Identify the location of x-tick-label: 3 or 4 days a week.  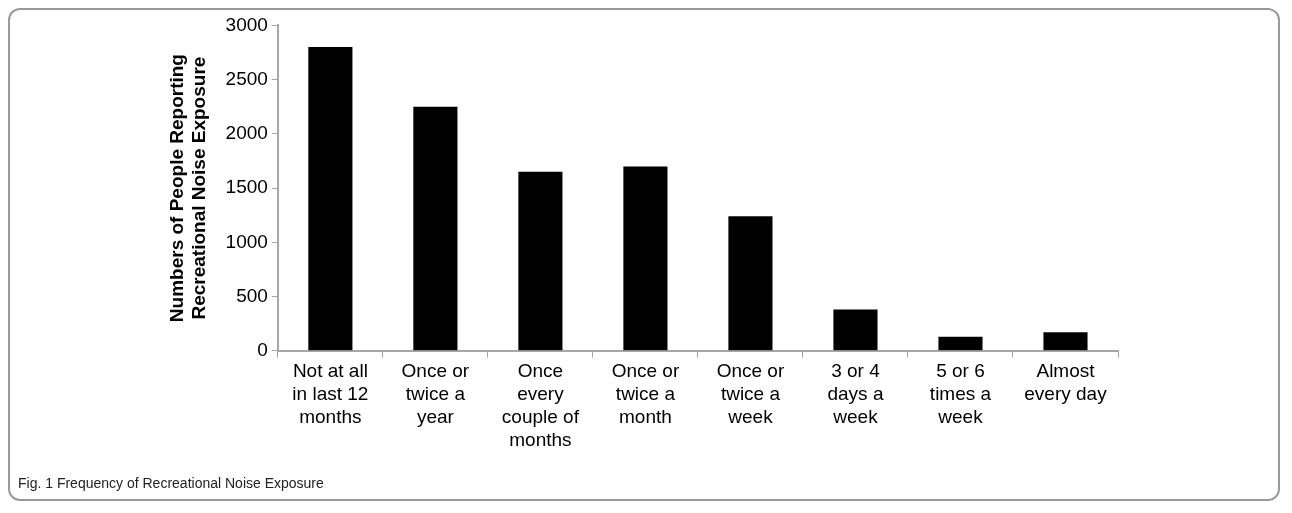
(855, 394).